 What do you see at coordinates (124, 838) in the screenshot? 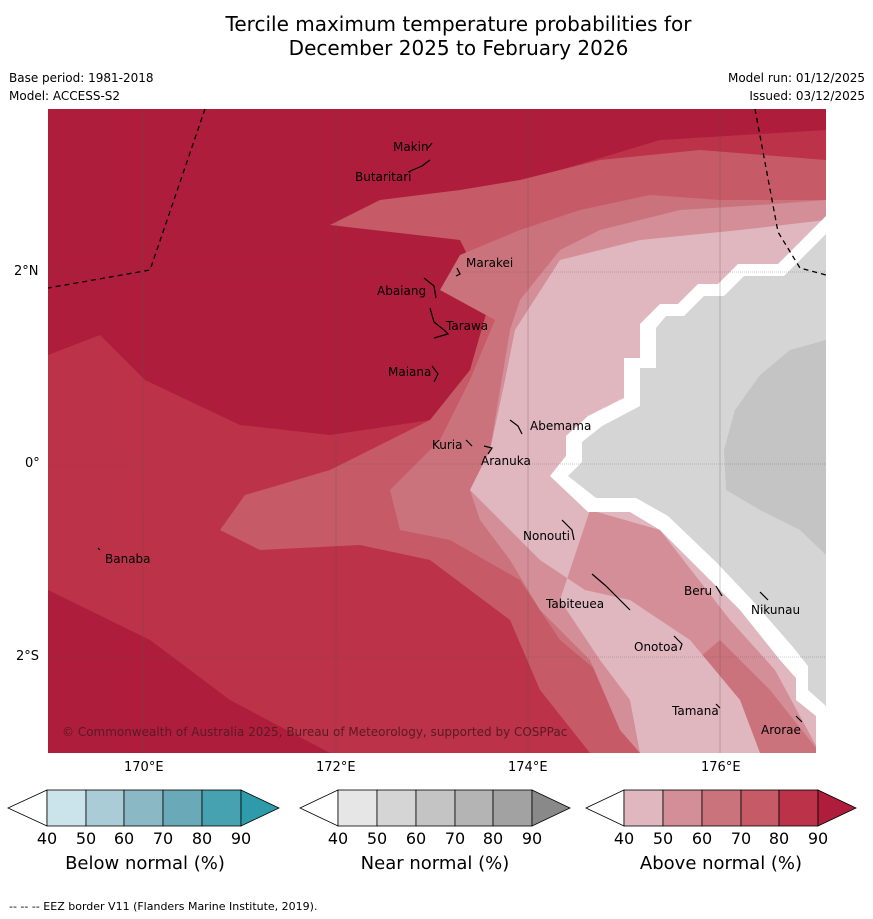
I see `tick-below-60: 60` at bounding box center [124, 838].